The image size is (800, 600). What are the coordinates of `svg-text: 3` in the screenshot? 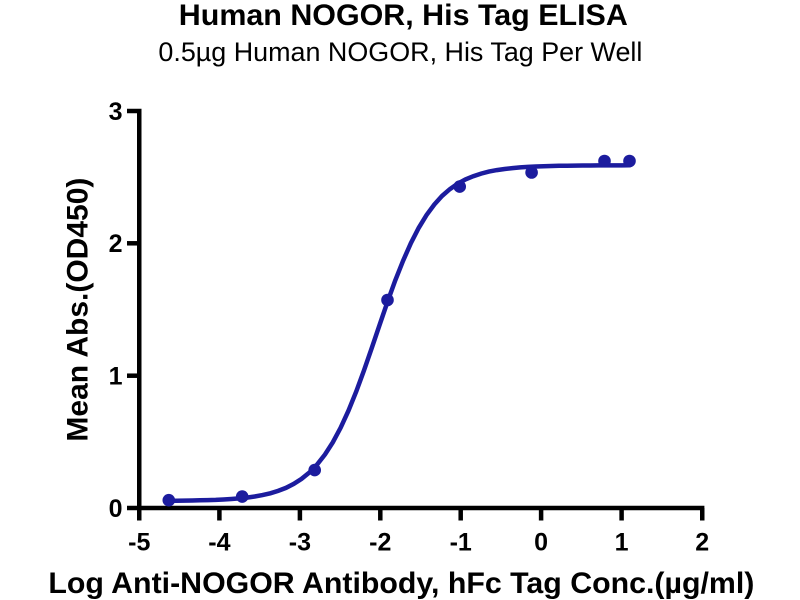 It's located at (116, 112).